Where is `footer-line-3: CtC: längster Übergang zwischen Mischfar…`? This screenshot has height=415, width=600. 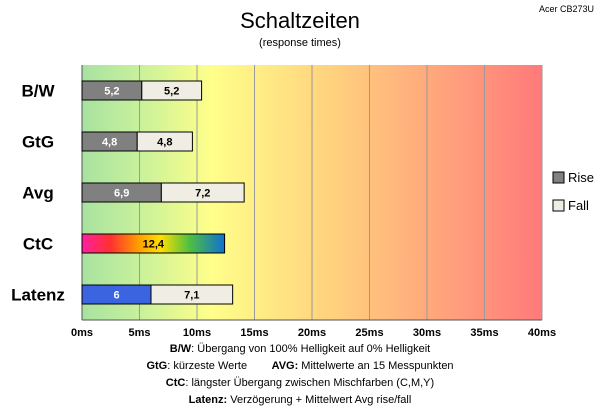 footer-line-3: CtC: längster Übergang zwischen Mischfar… is located at coordinates (300, 383).